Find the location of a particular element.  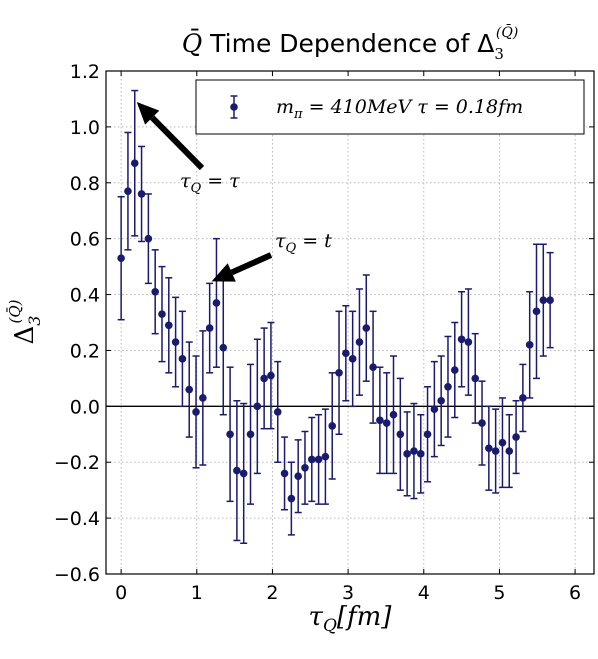

legend-box is located at coordinates (390, 107).